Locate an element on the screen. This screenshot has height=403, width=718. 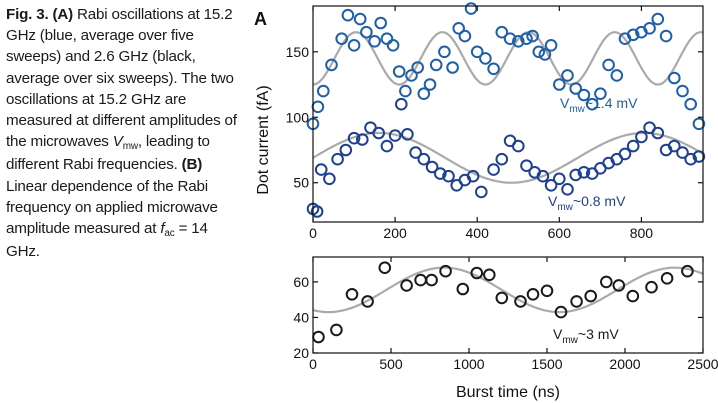
y-tick-label-0-0: 50 is located at coordinates (301, 183).